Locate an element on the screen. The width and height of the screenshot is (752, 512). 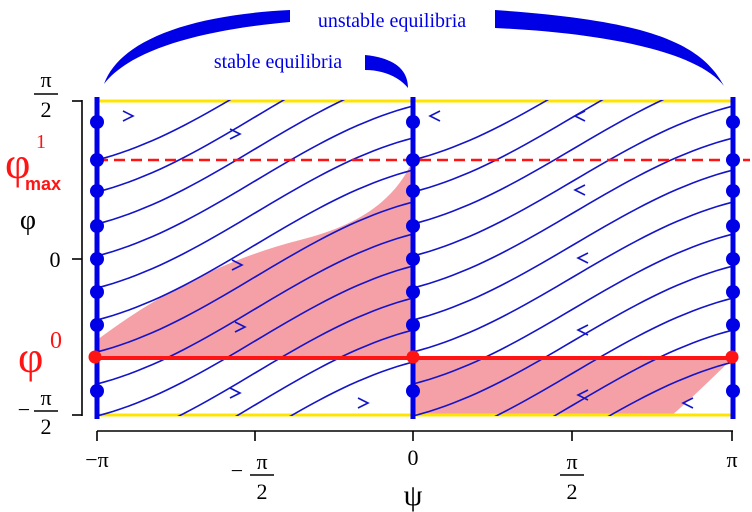
stable-bracket is located at coordinates (386, 71).